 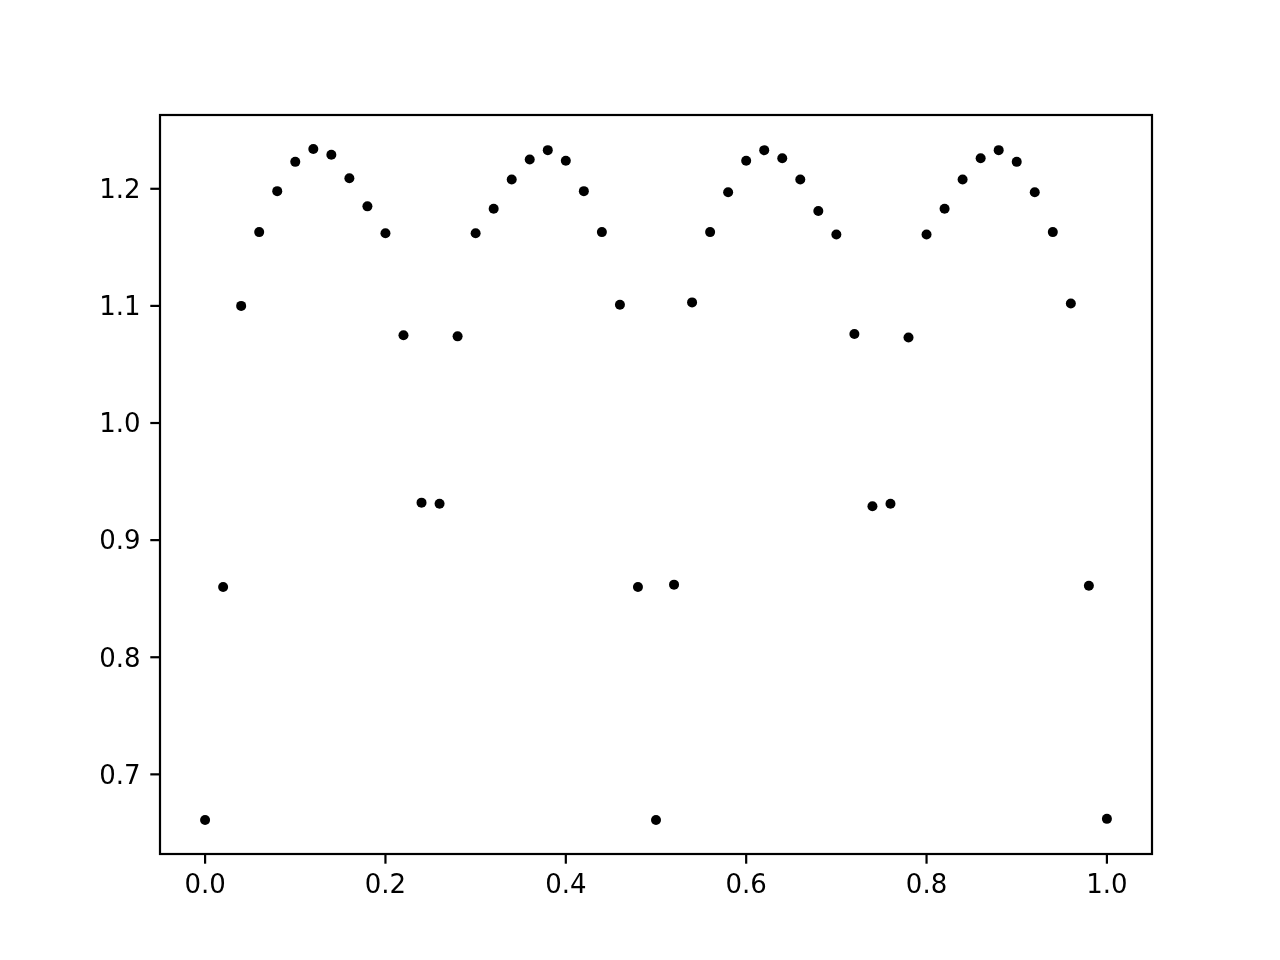 What do you see at coordinates (385, 884) in the screenshot?
I see `x-tick-label: 0.2` at bounding box center [385, 884].